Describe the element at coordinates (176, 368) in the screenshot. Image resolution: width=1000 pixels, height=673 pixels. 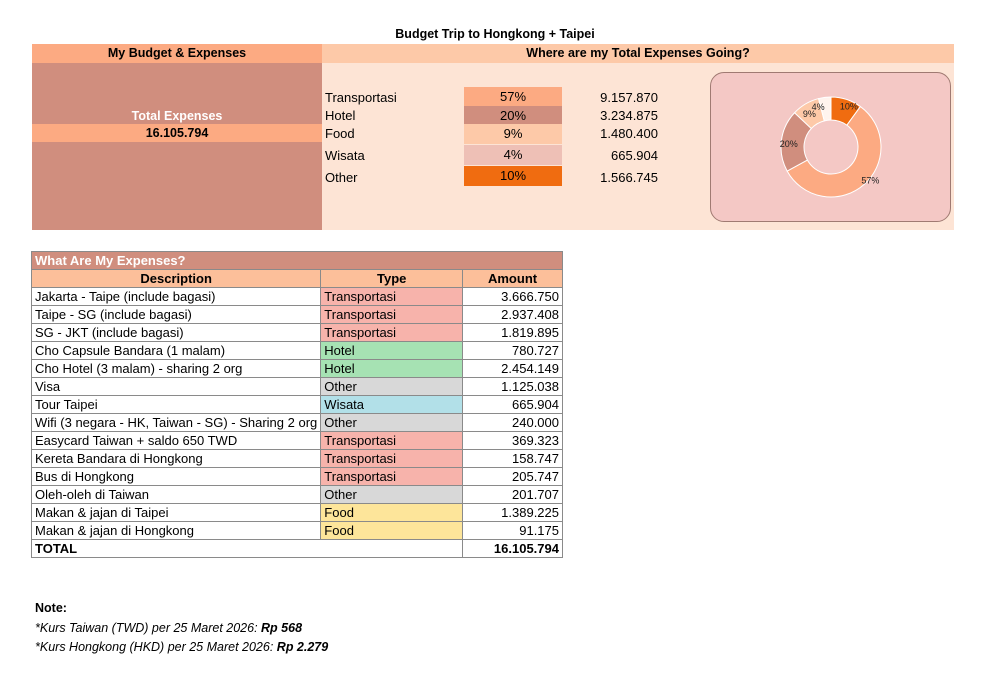
I see `cell-description: Cho Hotel (3 malam) - sharing 2 org` at that location.